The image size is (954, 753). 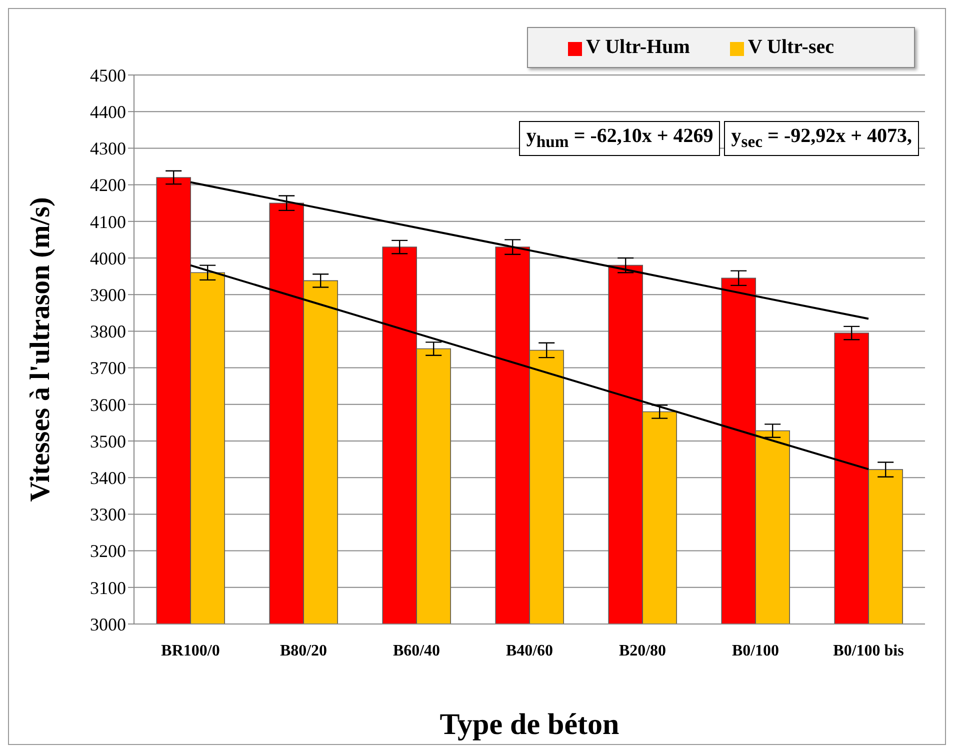 What do you see at coordinates (304, 651) in the screenshot?
I see `x-tick-label: B80/20` at bounding box center [304, 651].